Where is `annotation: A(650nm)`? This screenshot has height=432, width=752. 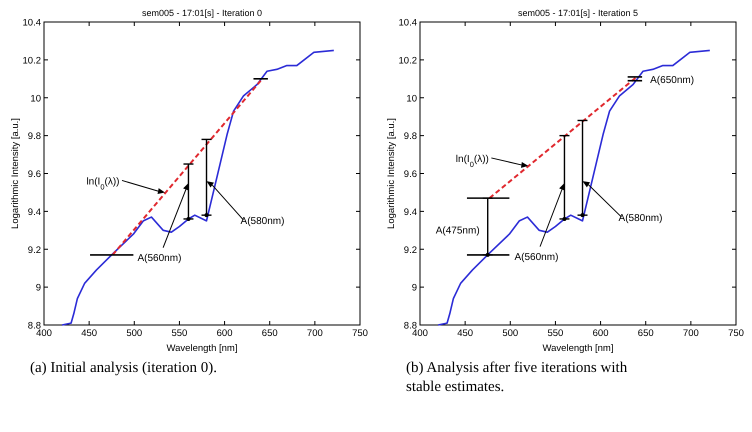
annotation: A(650nm) is located at coordinates (672, 80).